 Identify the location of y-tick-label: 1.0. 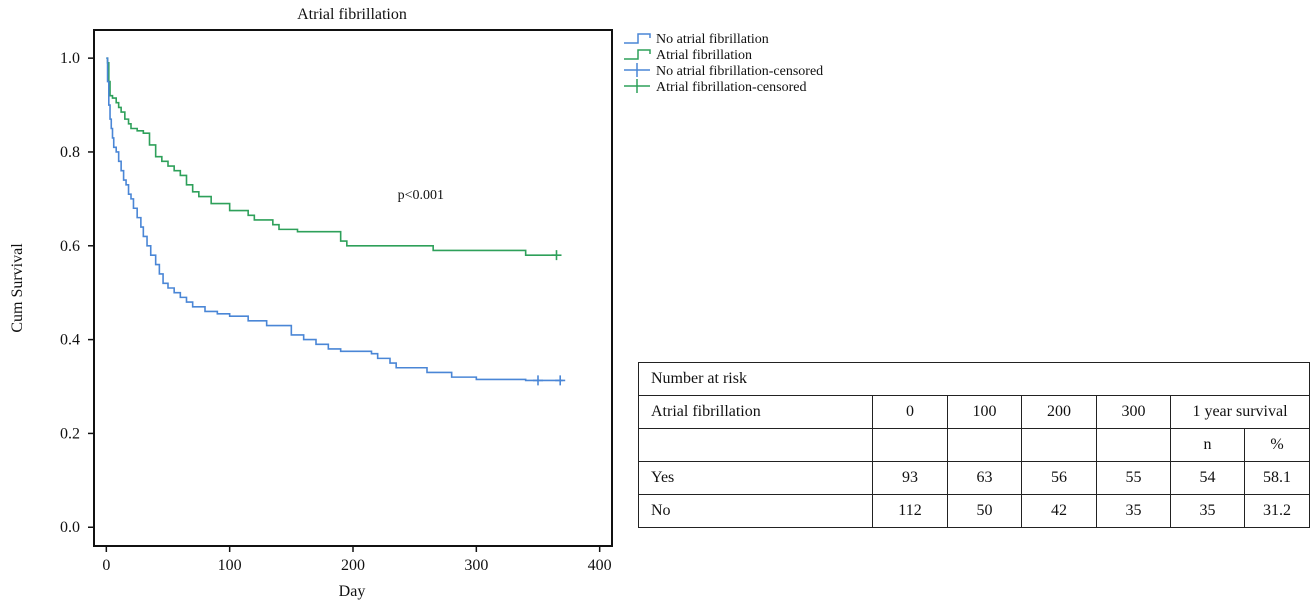
(70, 58).